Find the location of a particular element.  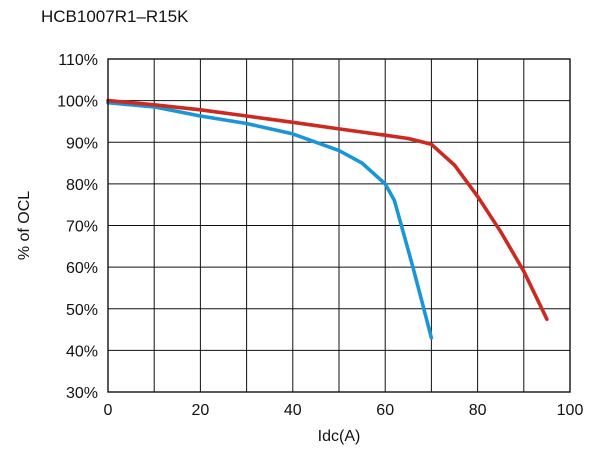

y-tick-label: 90% is located at coordinates (82, 143).